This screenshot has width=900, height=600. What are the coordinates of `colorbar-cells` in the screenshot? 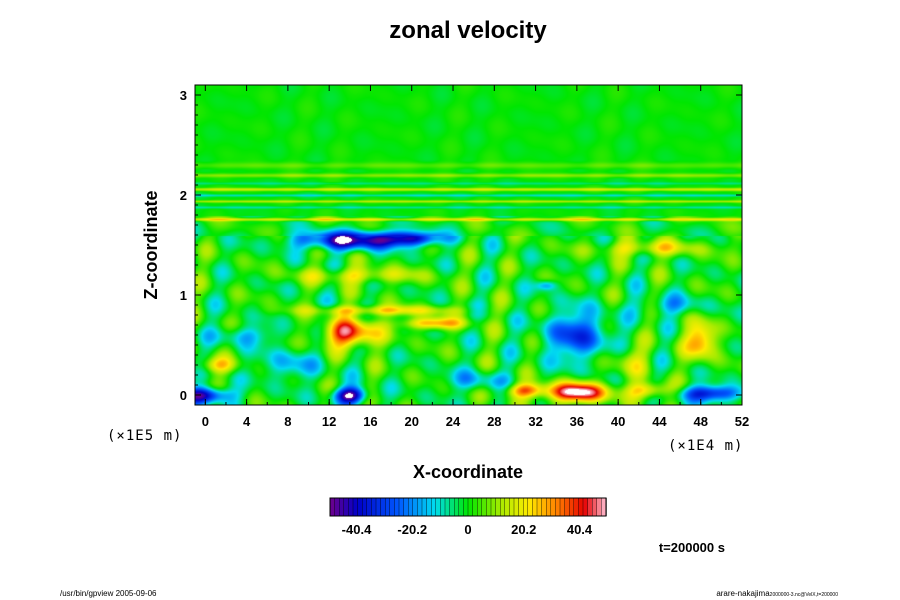 It's located at (468, 507).